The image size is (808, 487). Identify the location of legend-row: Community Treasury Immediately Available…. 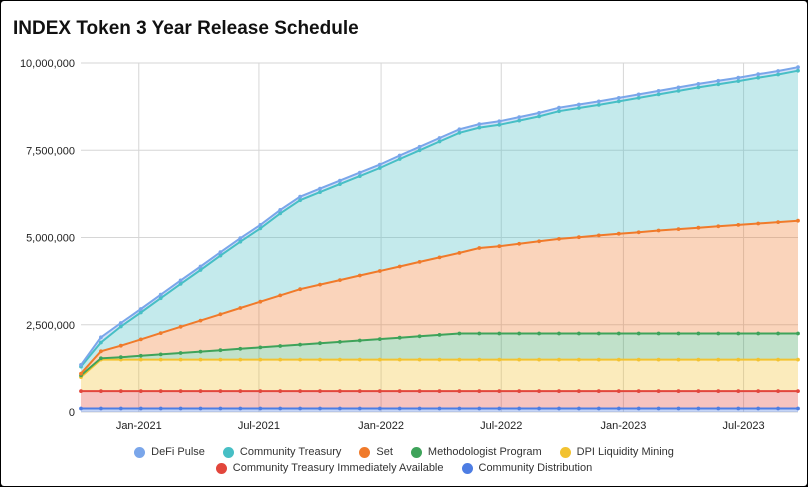
(404, 468).